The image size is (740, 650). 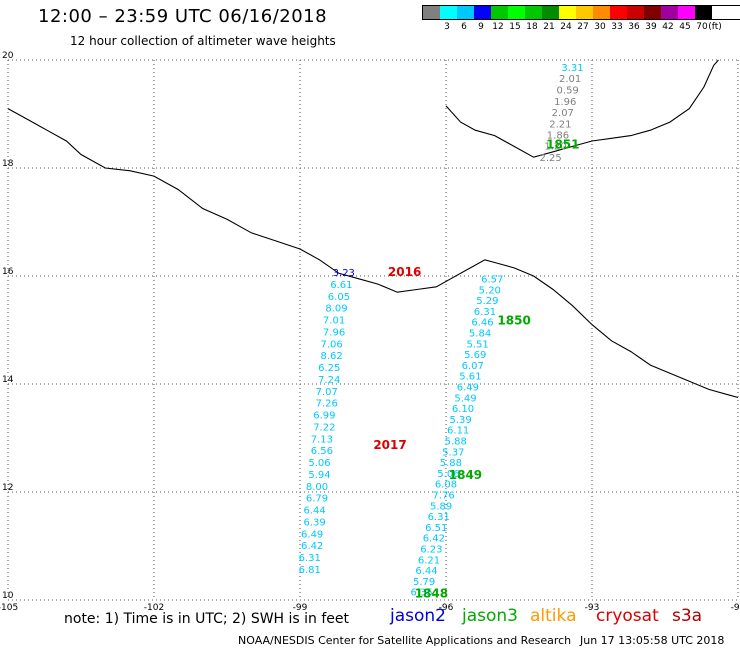 I want to click on wave-height-value: 5.61, so click(x=470, y=377).